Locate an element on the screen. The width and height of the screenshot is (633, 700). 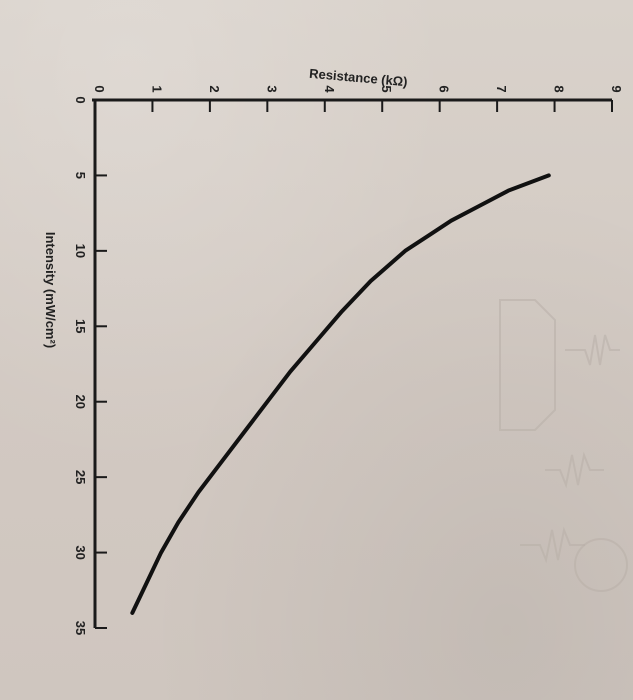
x-tick-label-3: 15 is located at coordinates (80, 326).